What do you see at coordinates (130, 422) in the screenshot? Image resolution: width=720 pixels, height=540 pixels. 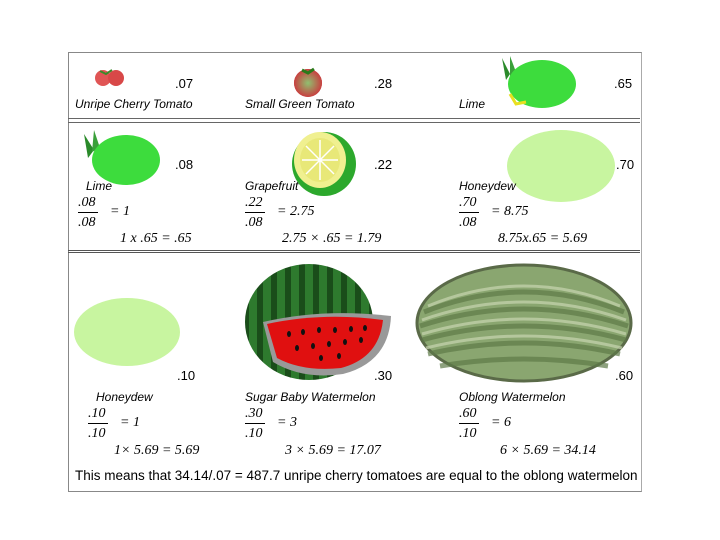 I see `honeydew2-fraction-result: = 1` at bounding box center [130, 422].